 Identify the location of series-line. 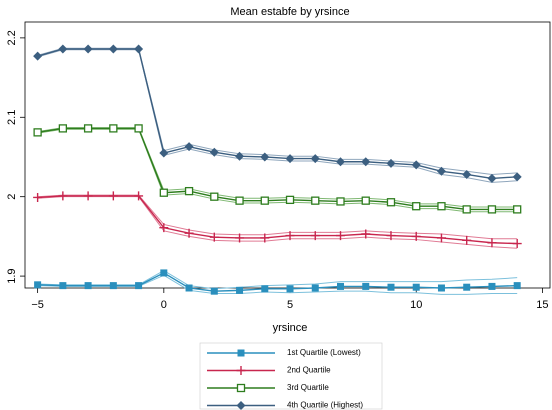
(277, 282).